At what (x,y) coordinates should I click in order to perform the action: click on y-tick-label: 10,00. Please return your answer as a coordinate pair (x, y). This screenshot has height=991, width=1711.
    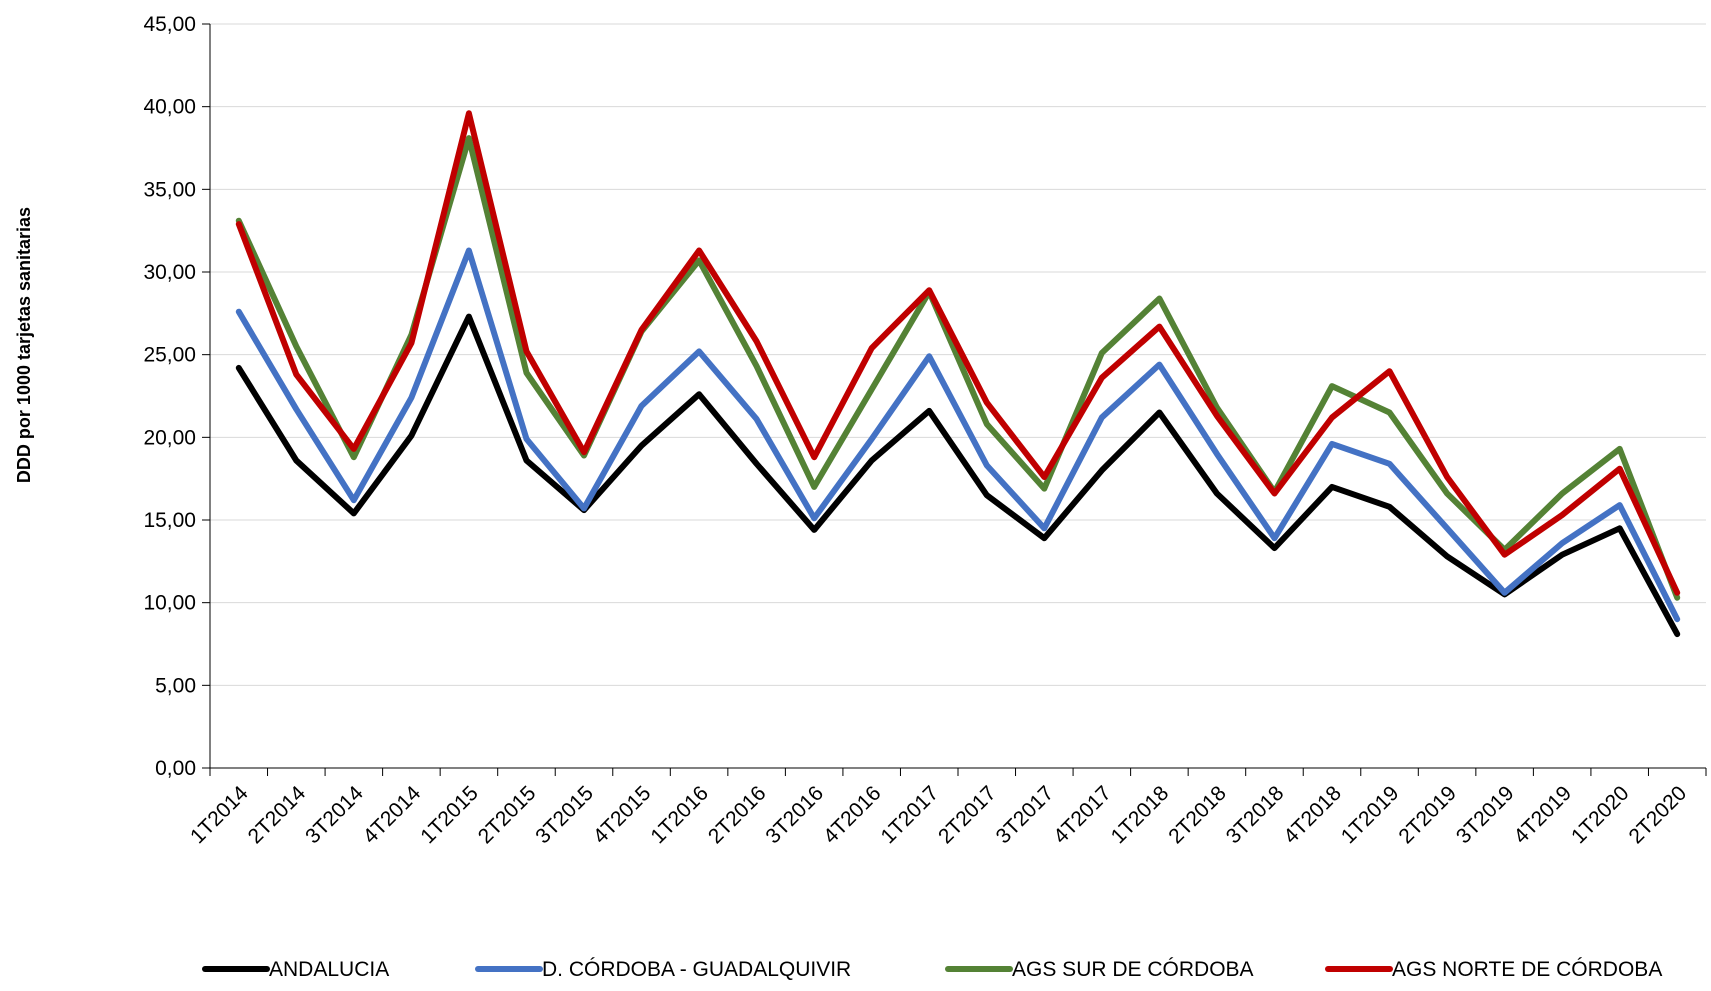
    Looking at the image, I should click on (169, 603).